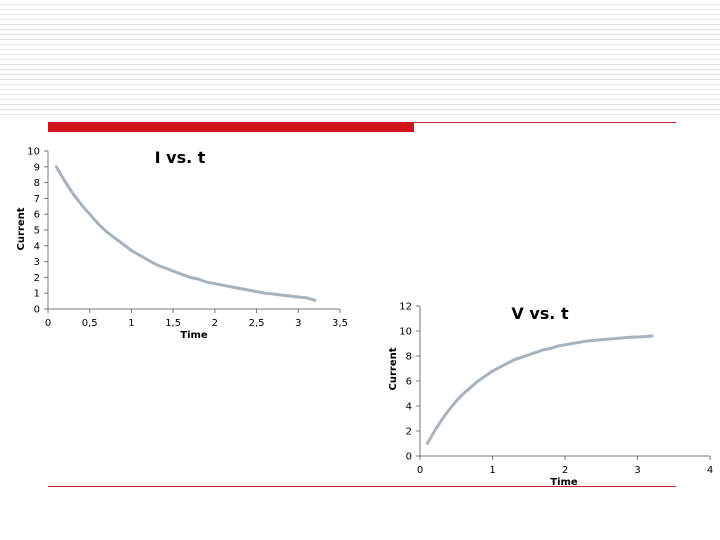  What do you see at coordinates (90, 323) in the screenshot?
I see `x-tick-label: 0,5` at bounding box center [90, 323].